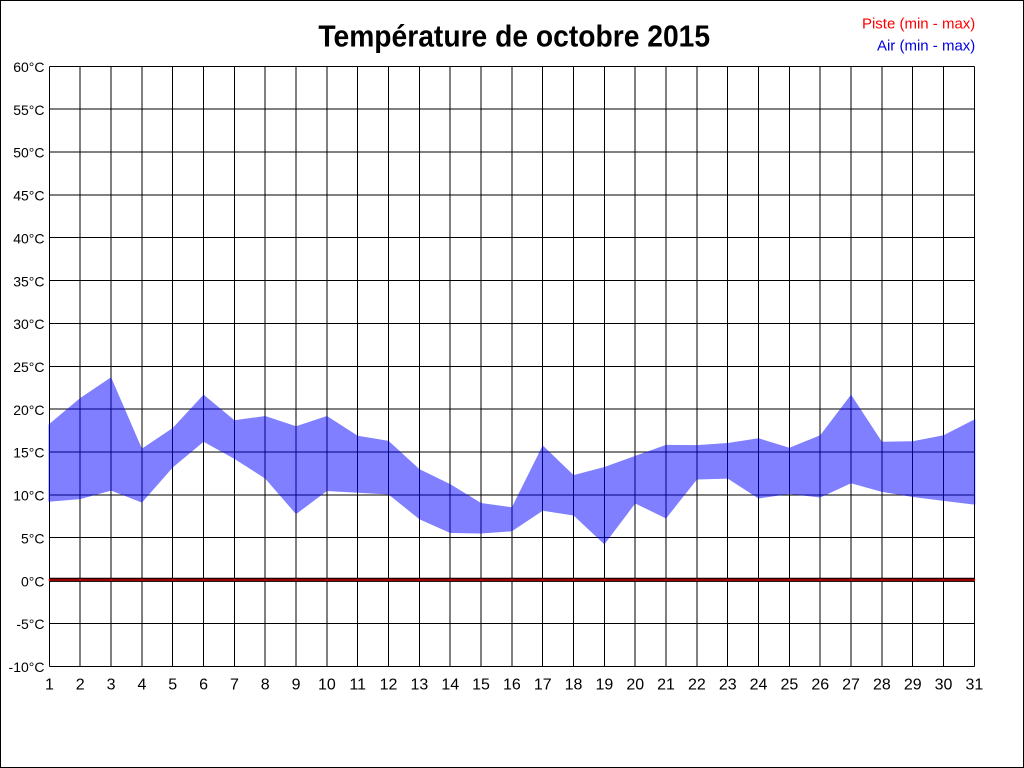 Image resolution: width=1024 pixels, height=768 pixels. Describe the element at coordinates (28, 238) in the screenshot. I see `svg-text: 40°C` at that location.